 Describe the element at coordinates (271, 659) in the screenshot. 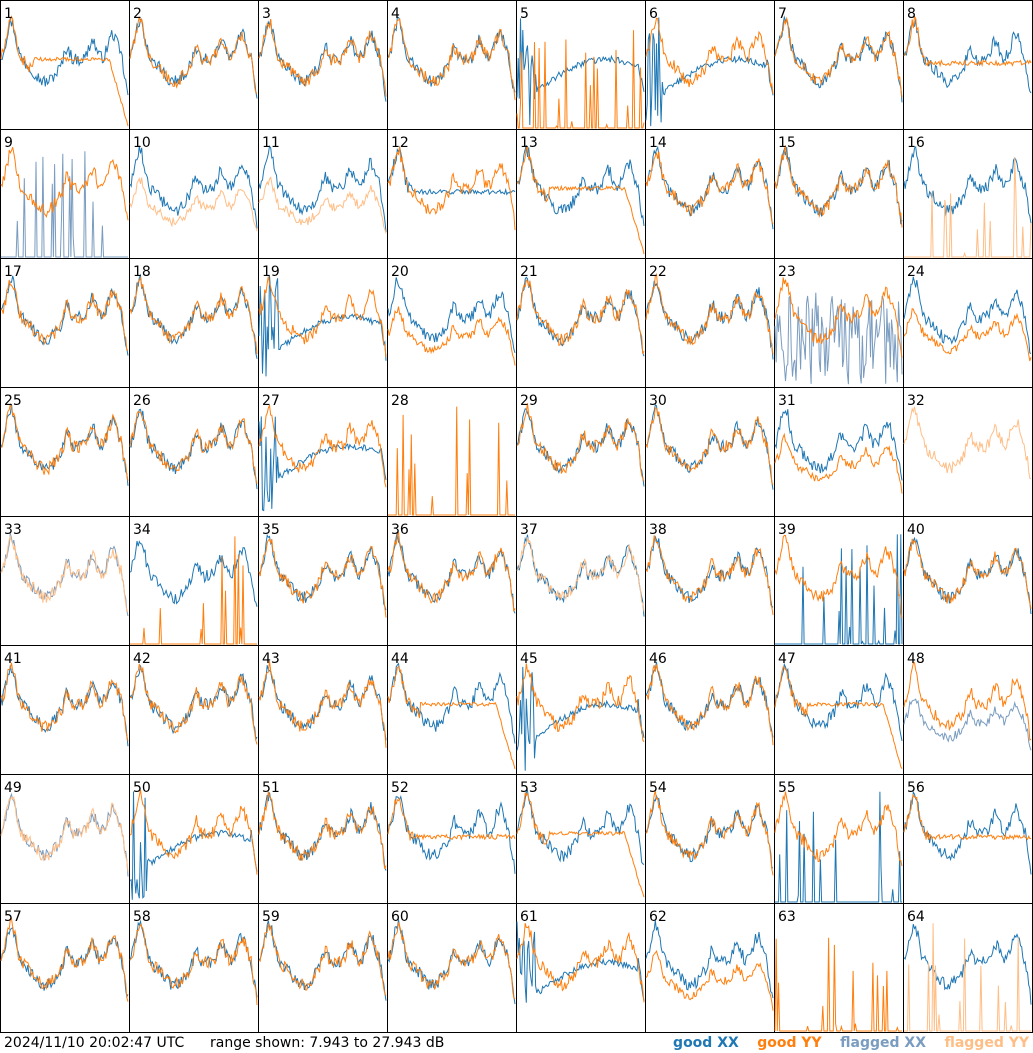

I see `panel-label: 43` at that location.